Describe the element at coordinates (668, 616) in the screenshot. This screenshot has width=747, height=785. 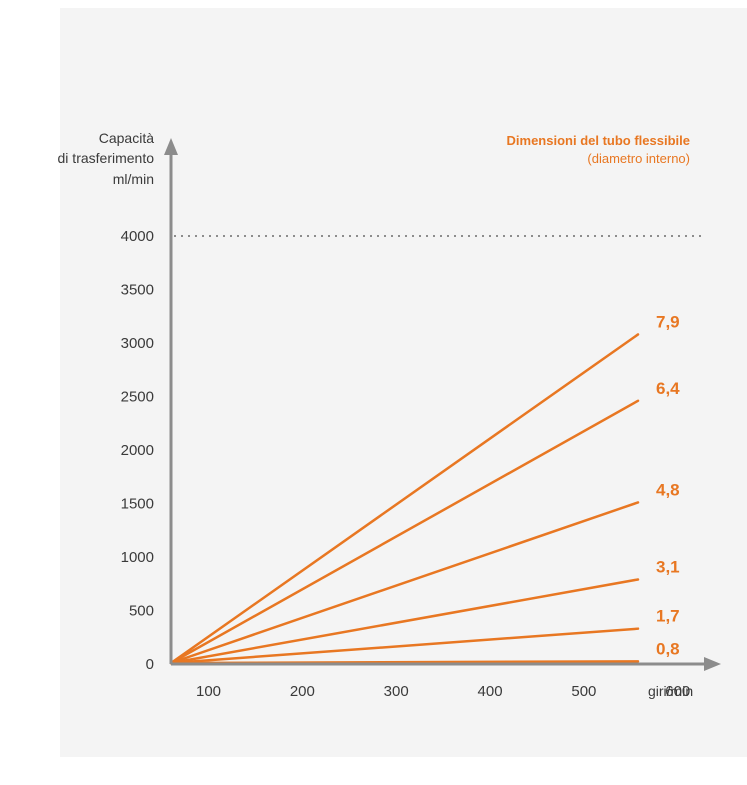
I see `series-label: 1,7` at that location.